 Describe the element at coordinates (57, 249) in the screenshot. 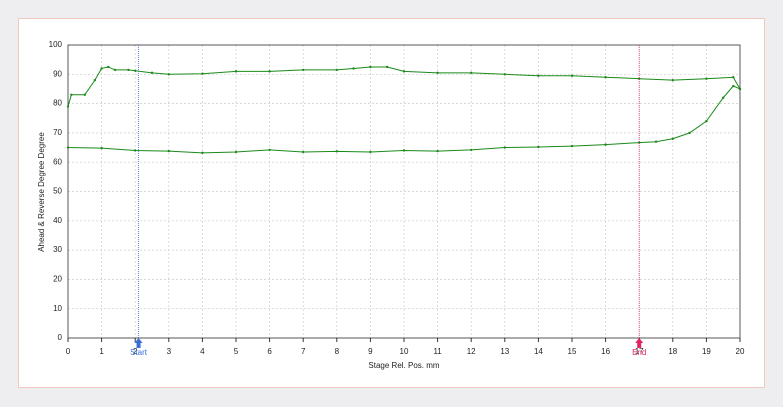

I see `y-tick-label: 30` at that location.